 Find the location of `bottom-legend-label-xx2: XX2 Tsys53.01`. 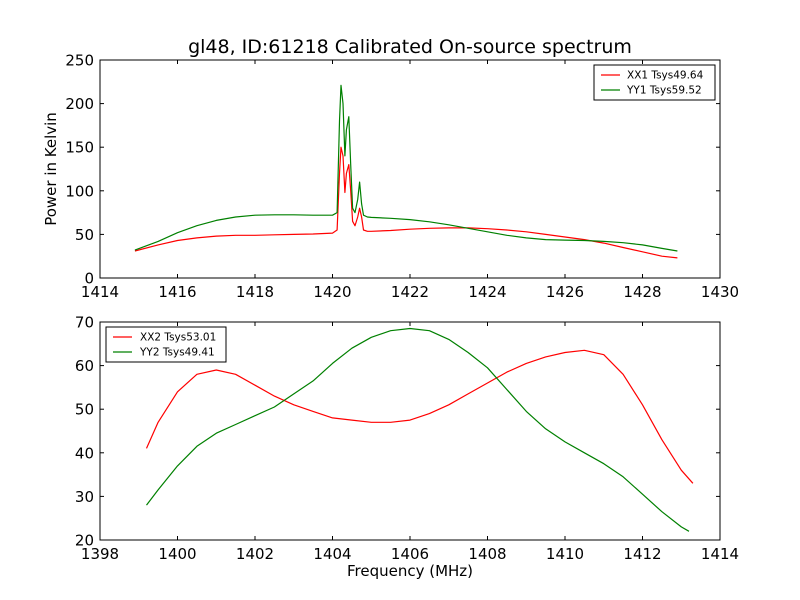

bottom-legend-label-xx2: XX2 Tsys53.01 is located at coordinates (178, 338).